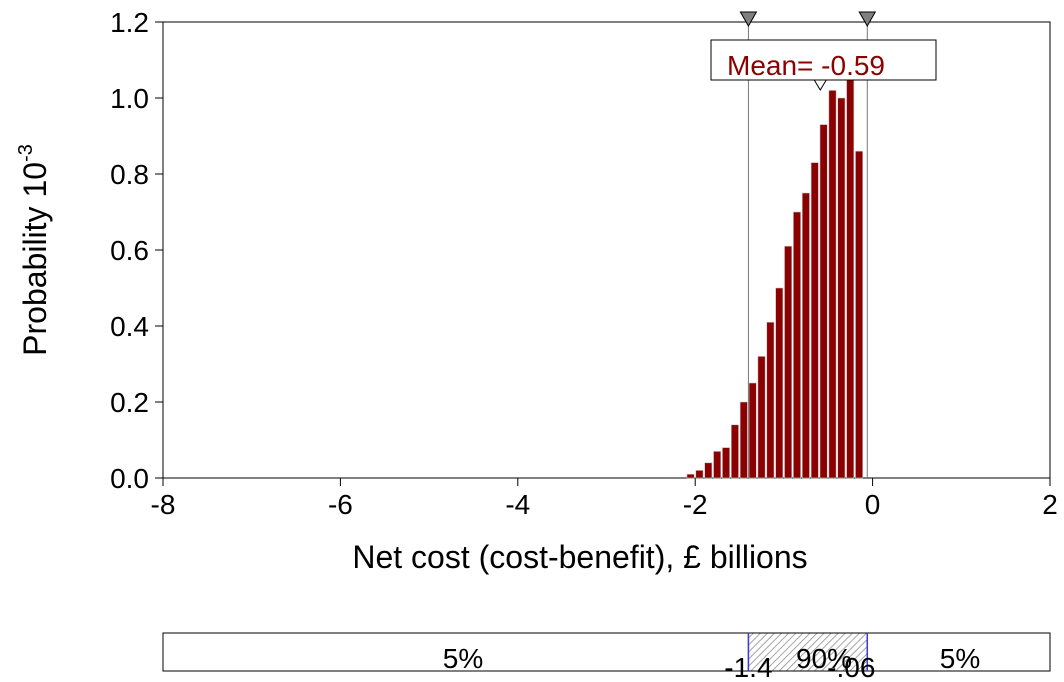 Image resolution: width=1064 pixels, height=682 pixels. I want to click on histogram-bars, so click(775, 276).